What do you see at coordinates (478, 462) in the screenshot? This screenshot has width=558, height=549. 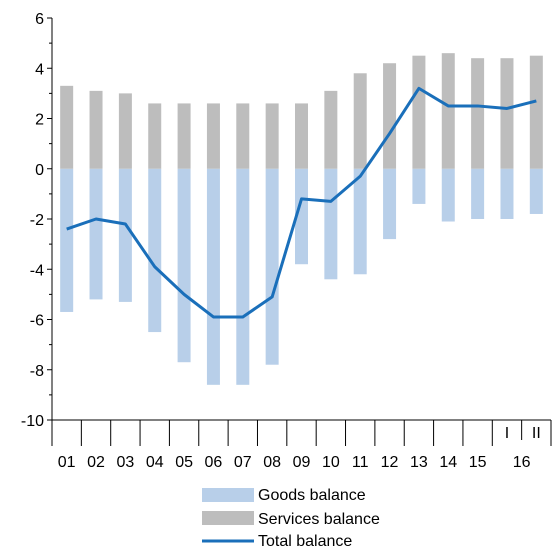 I see `x-category-label: 15` at bounding box center [478, 462].